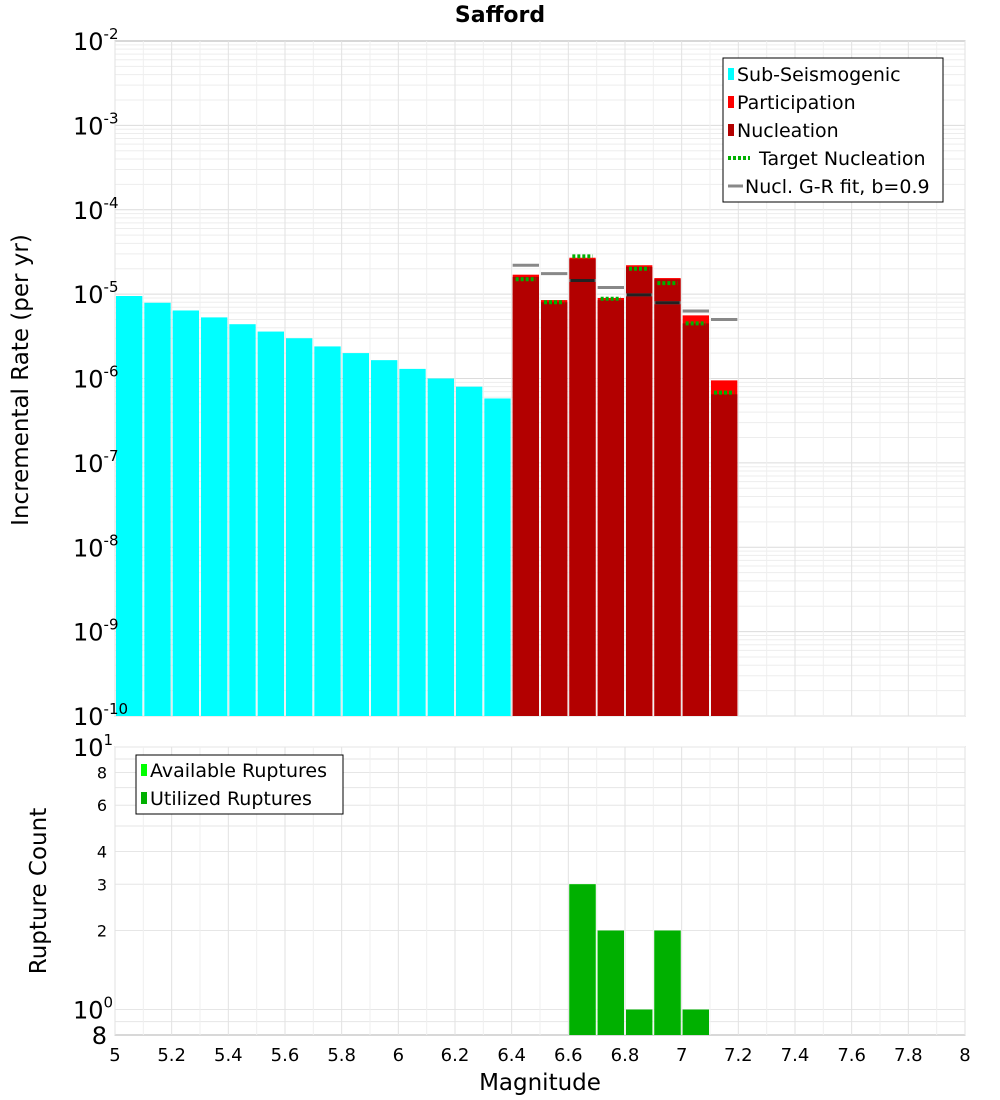 The image size is (1000, 1100). I want to click on legend-swatch-sub-seismogenic, so click(731, 74).